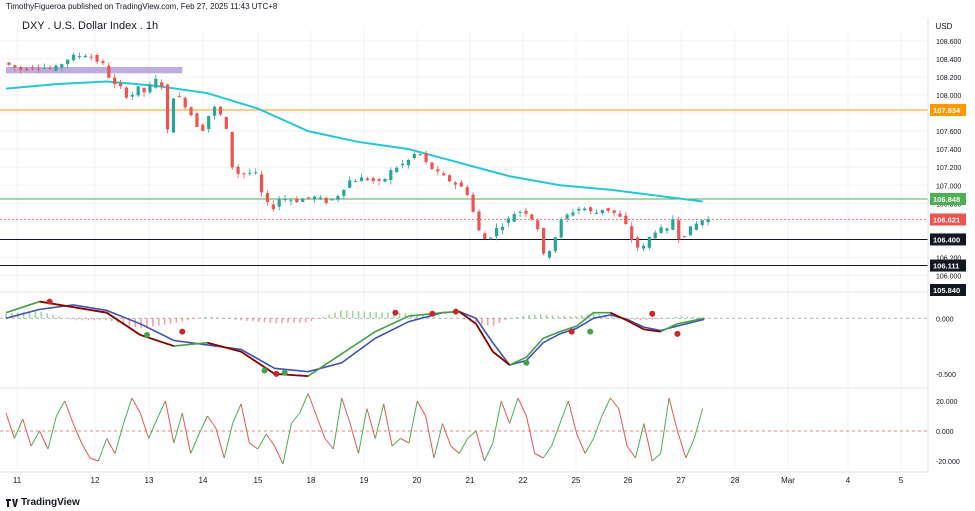 This screenshot has width=975, height=511. Describe the element at coordinates (681, 480) in the screenshot. I see `x-tick-label: 27` at that location.